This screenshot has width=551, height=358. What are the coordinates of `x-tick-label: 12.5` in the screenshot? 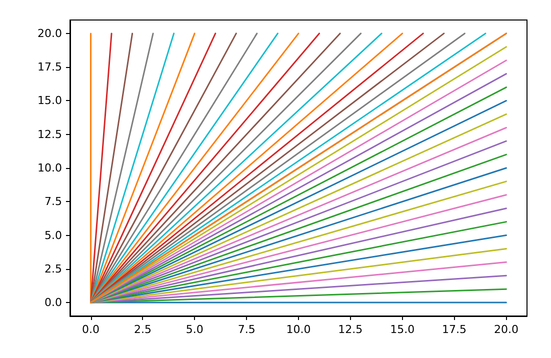 It's located at (350, 329).